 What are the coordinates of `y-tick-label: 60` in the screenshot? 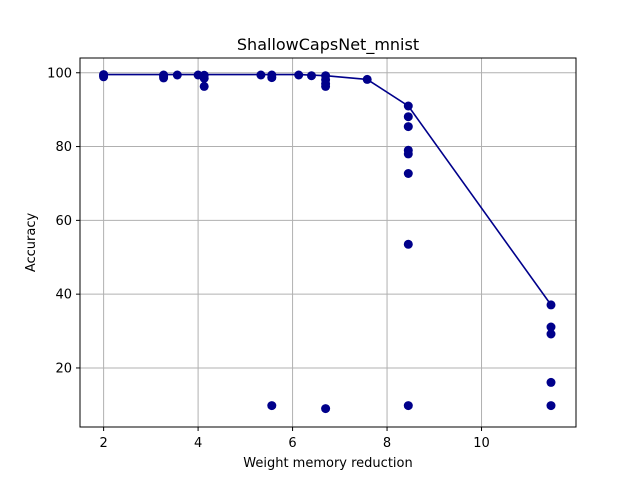 It's located at (63, 221).